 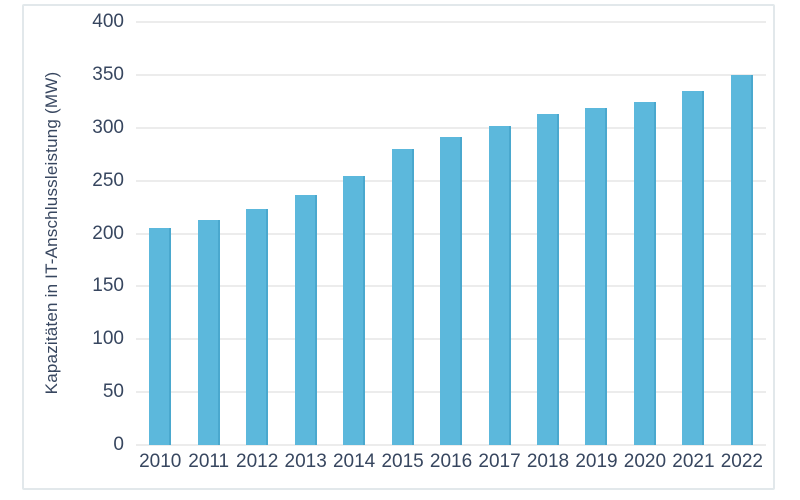 I want to click on bar-2014, so click(x=354, y=310).